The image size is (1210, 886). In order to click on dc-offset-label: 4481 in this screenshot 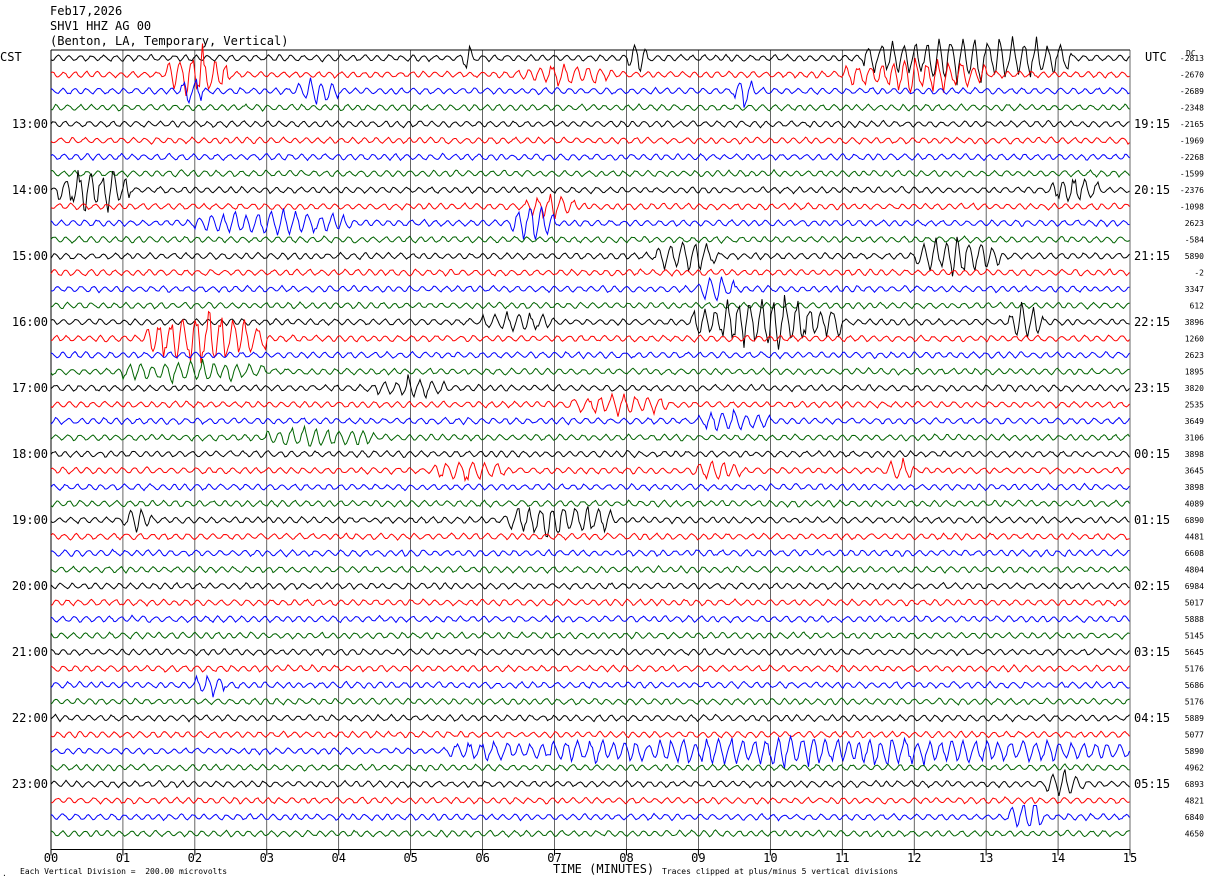, I will do `click(1194, 537)`.